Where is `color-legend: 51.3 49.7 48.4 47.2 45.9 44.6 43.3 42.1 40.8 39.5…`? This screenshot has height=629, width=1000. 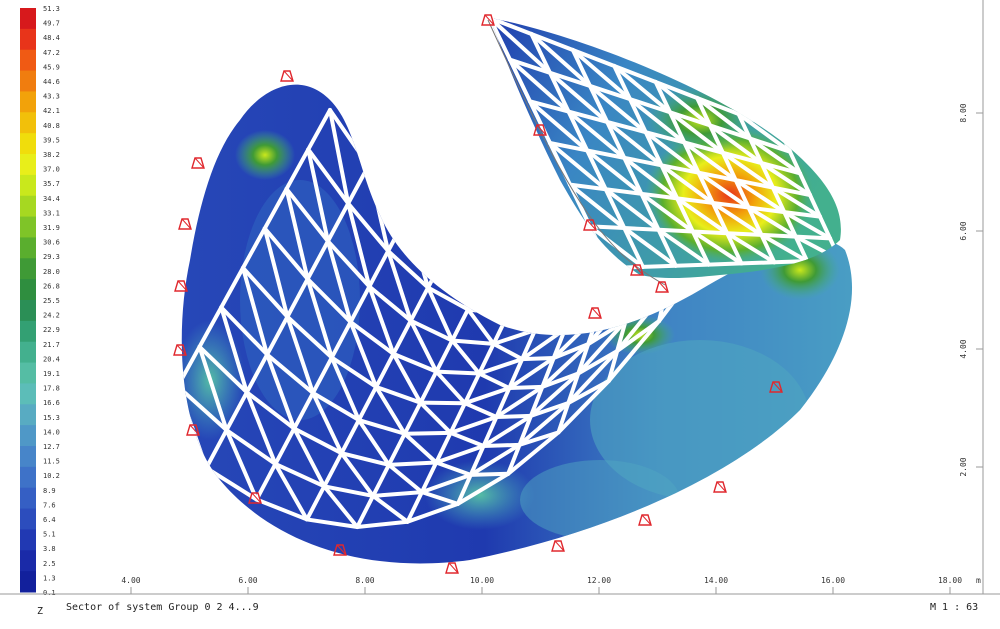 color-legend: 51.3 49.7 48.4 47.2 45.9 44.6 43.3 42.1 40.8 39.5… is located at coordinates (40, 301).